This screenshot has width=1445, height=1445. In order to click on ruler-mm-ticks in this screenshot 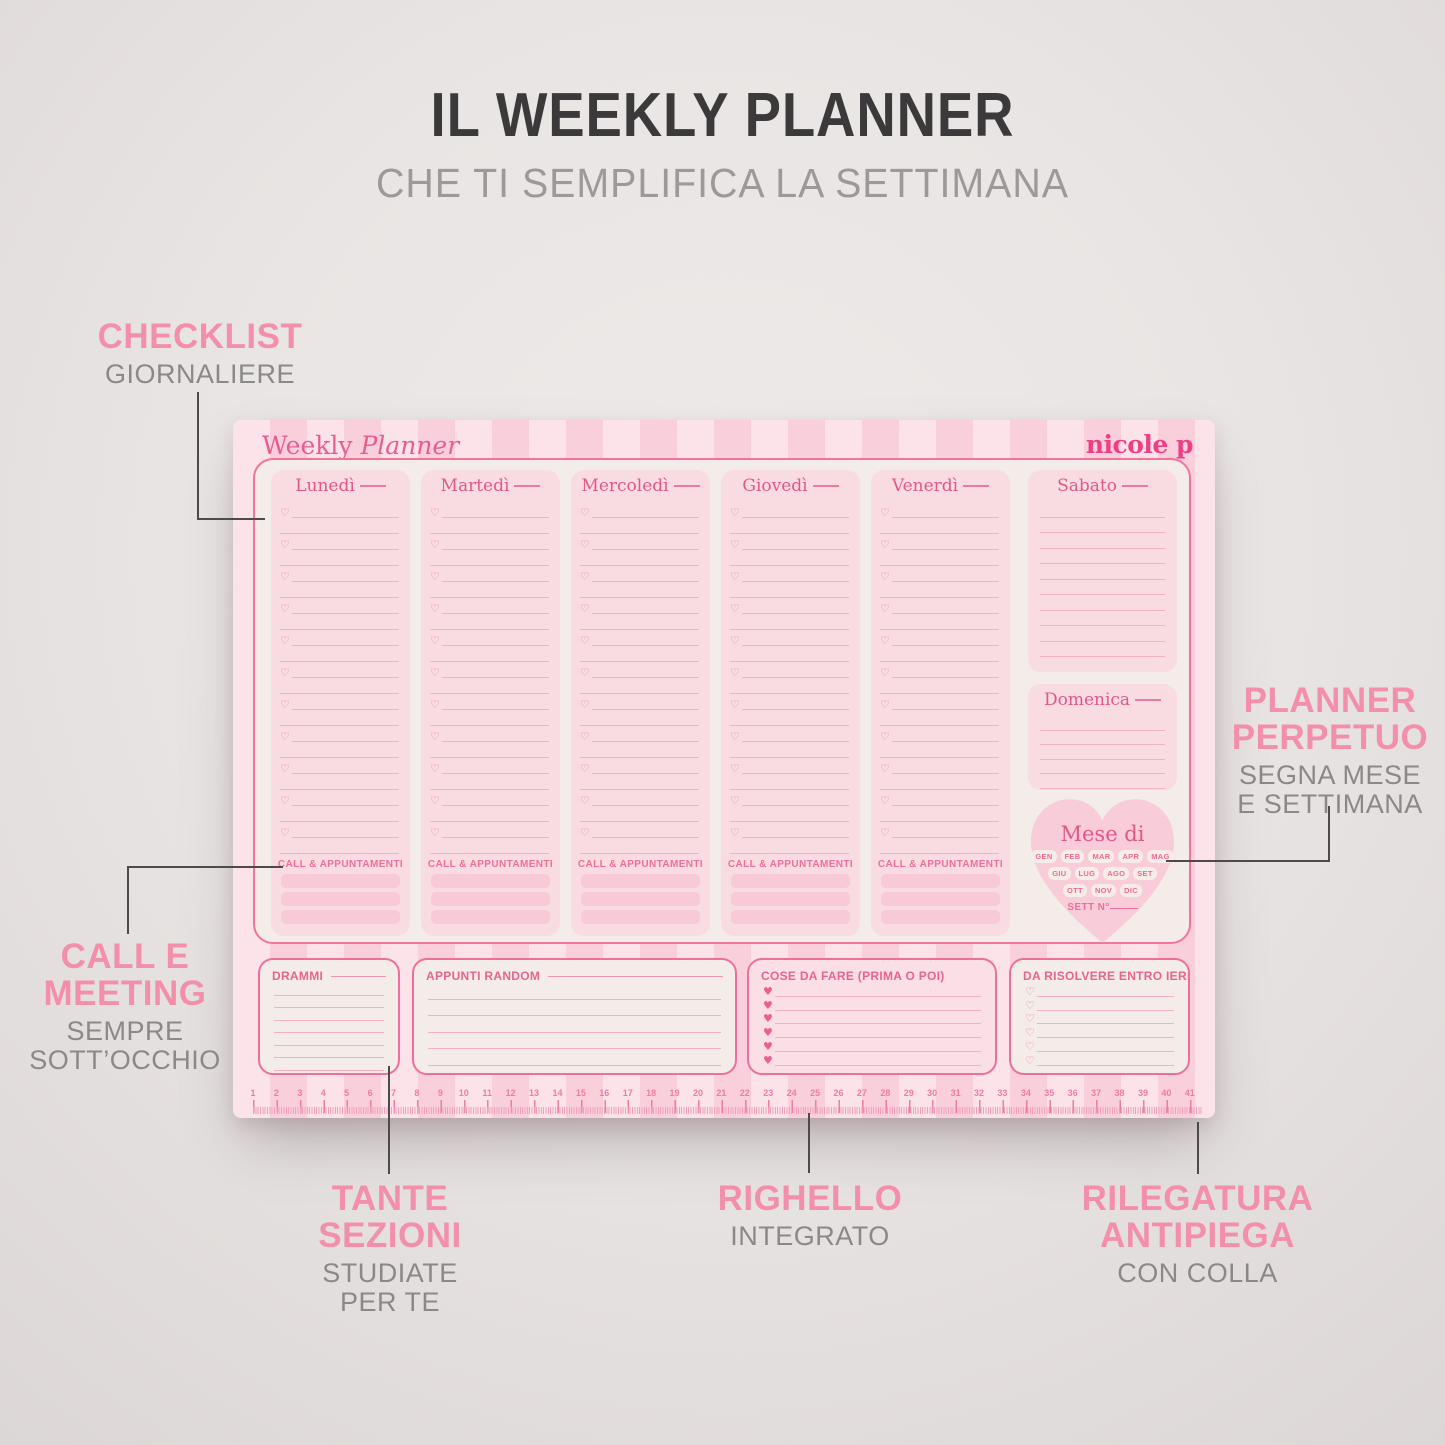, I will do `click(728, 1110)`.